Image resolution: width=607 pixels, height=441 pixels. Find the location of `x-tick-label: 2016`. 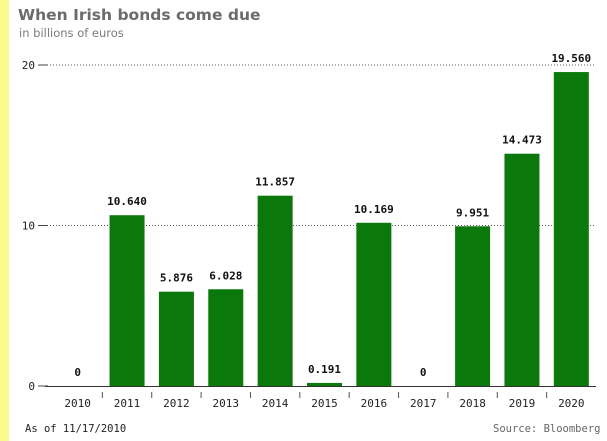

x-tick-label: 2016 is located at coordinates (374, 403).